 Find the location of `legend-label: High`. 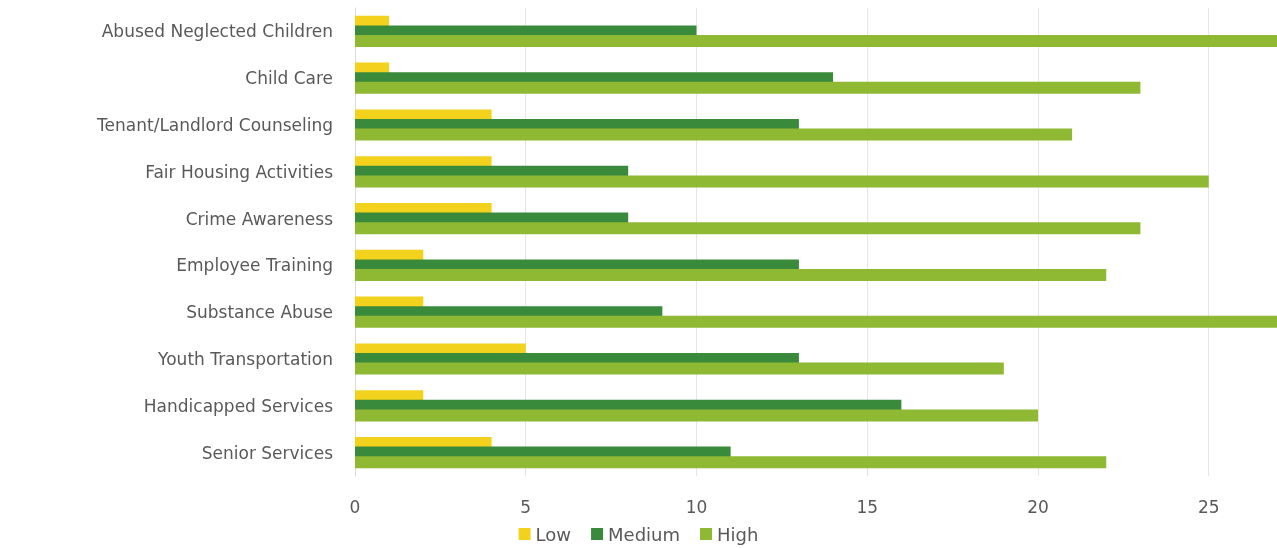

legend-label: High is located at coordinates (738, 534).